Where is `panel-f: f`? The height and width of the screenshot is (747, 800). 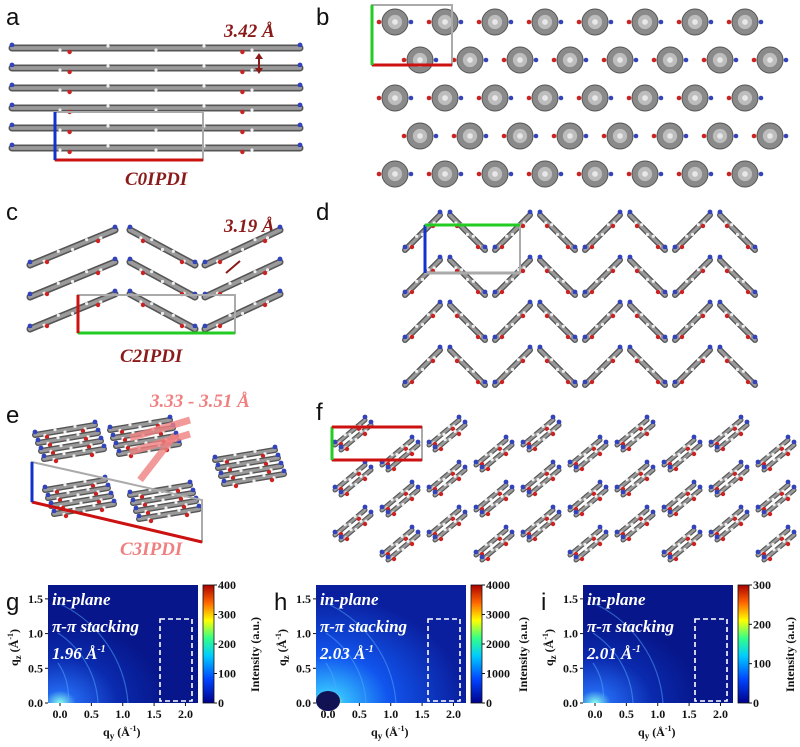
panel-f: f is located at coordinates (555, 485).